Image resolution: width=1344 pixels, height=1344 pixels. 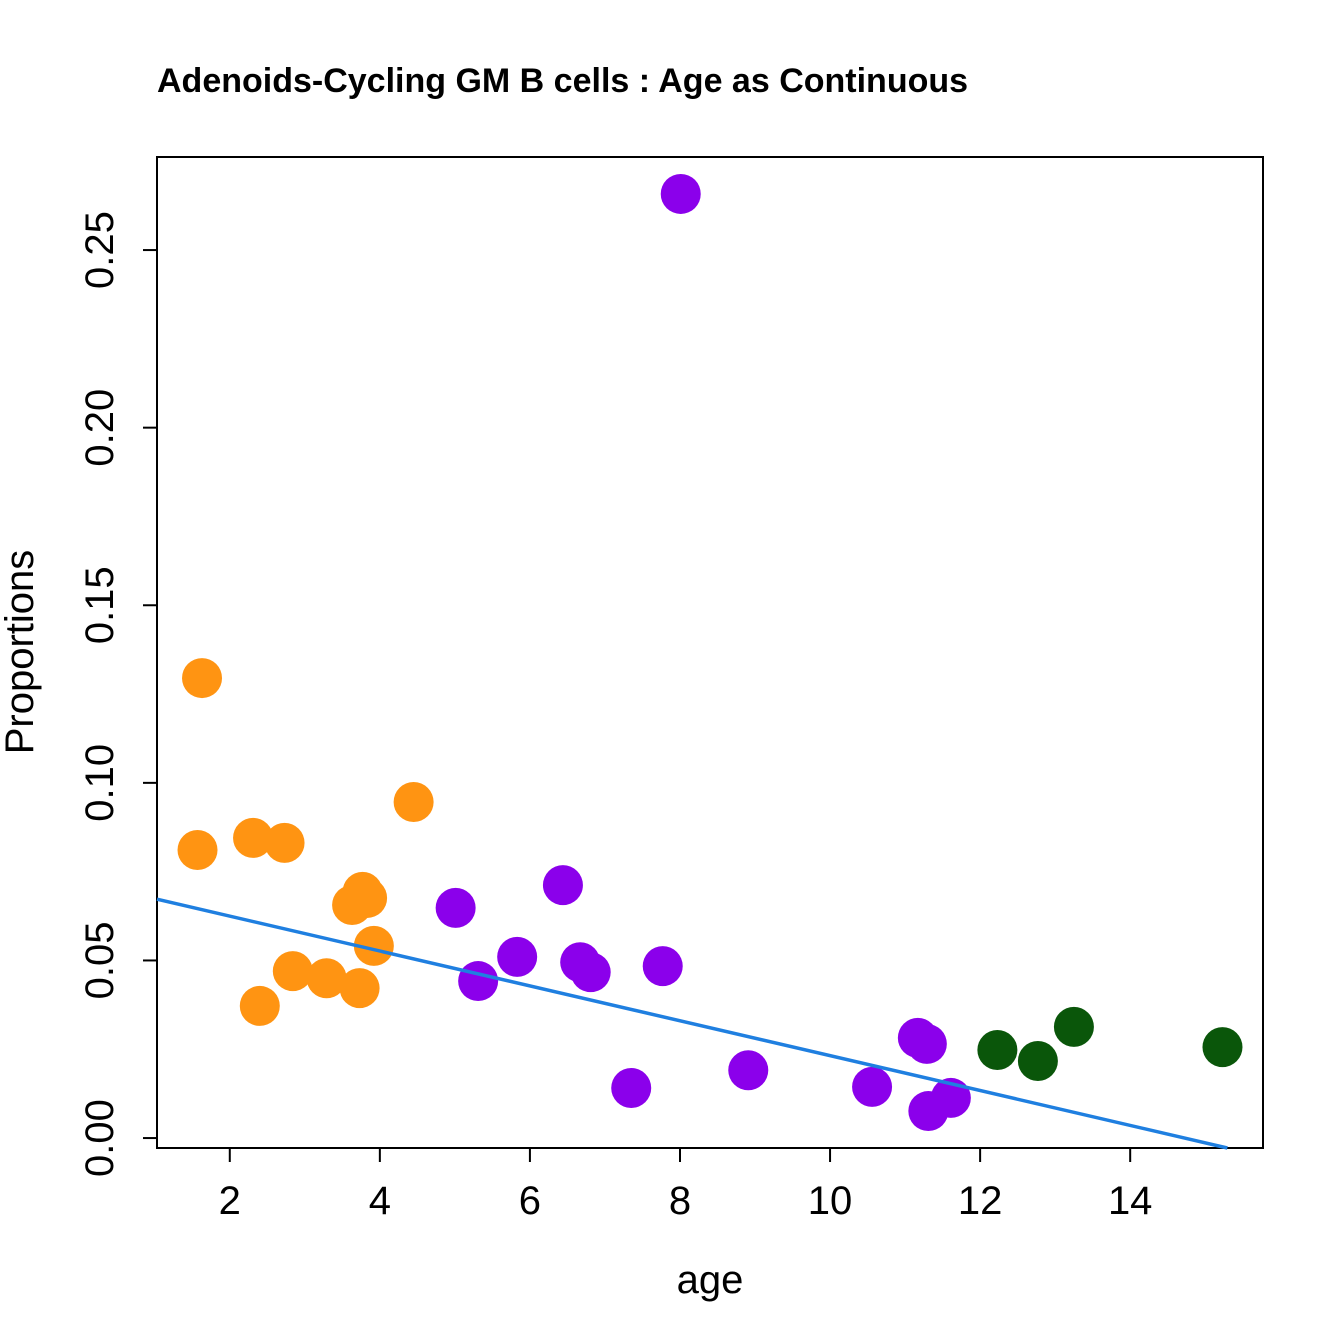 What do you see at coordinates (680, 1201) in the screenshot?
I see `x-tick-label: 8` at bounding box center [680, 1201].